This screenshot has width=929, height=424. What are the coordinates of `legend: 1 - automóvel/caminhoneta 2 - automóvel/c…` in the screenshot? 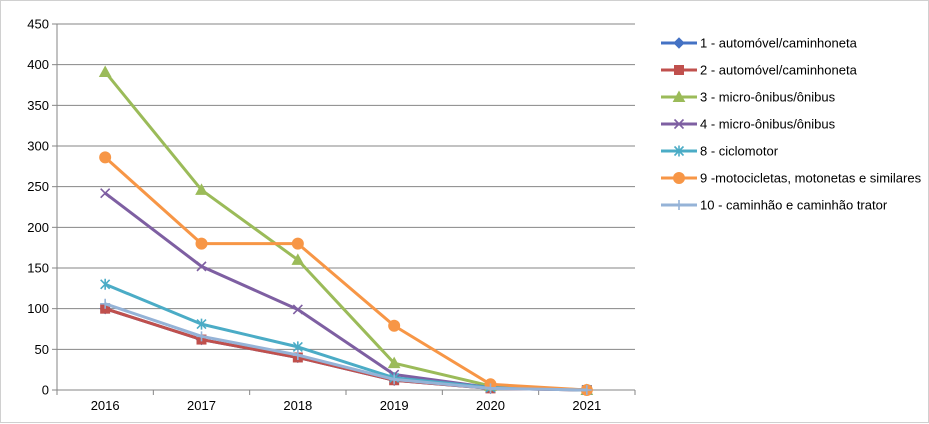 It's located at (791, 124).